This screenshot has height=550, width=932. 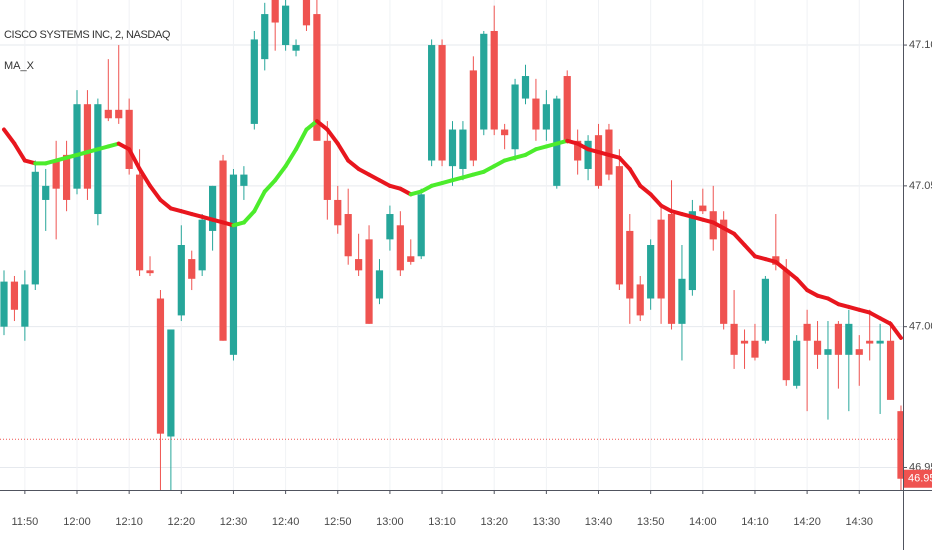 What do you see at coordinates (442, 522) in the screenshot?
I see `x-tick-label: 13:10` at bounding box center [442, 522].